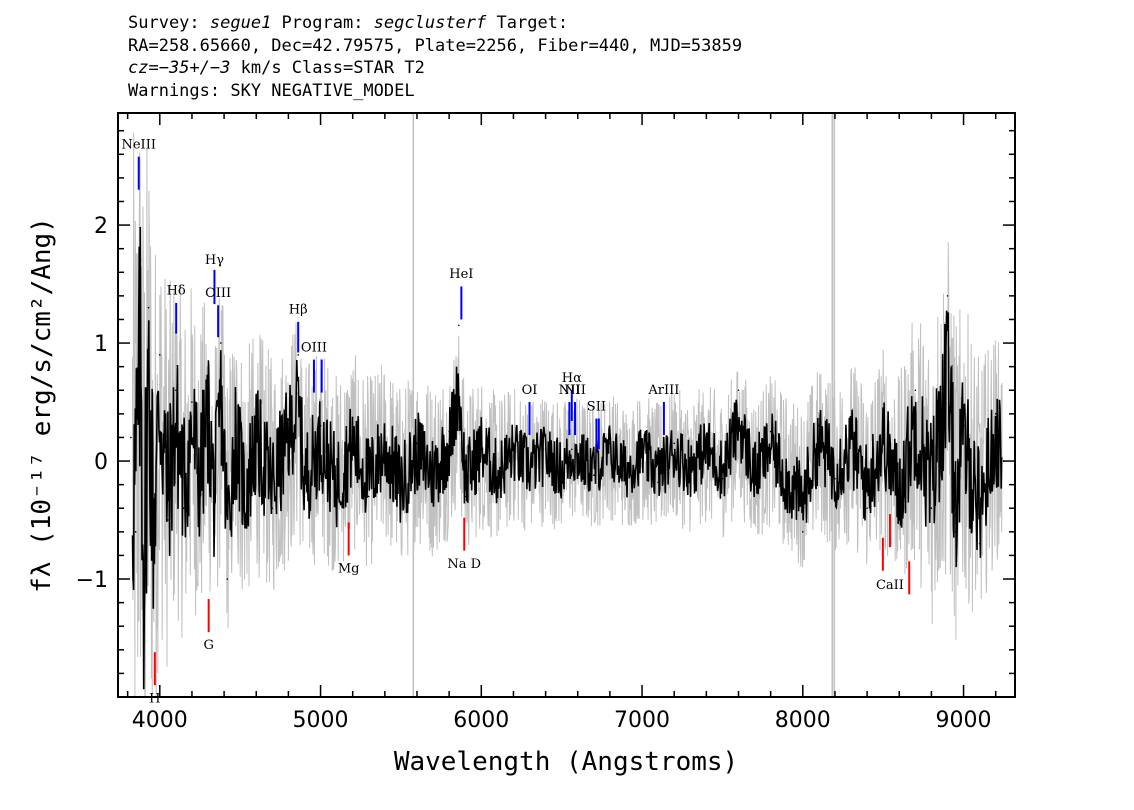 The image size is (1134, 810). Describe the element at coordinates (461, 274) in the screenshot. I see `emission-line-label: HeI` at that location.